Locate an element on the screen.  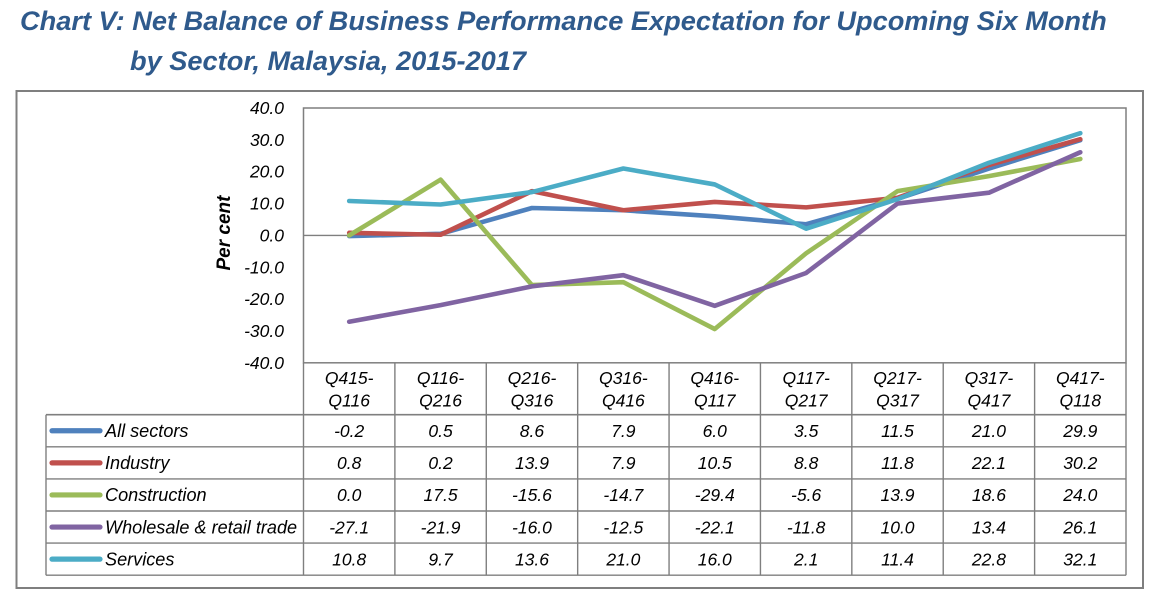
svg-text: 16.0 is located at coordinates (715, 559).